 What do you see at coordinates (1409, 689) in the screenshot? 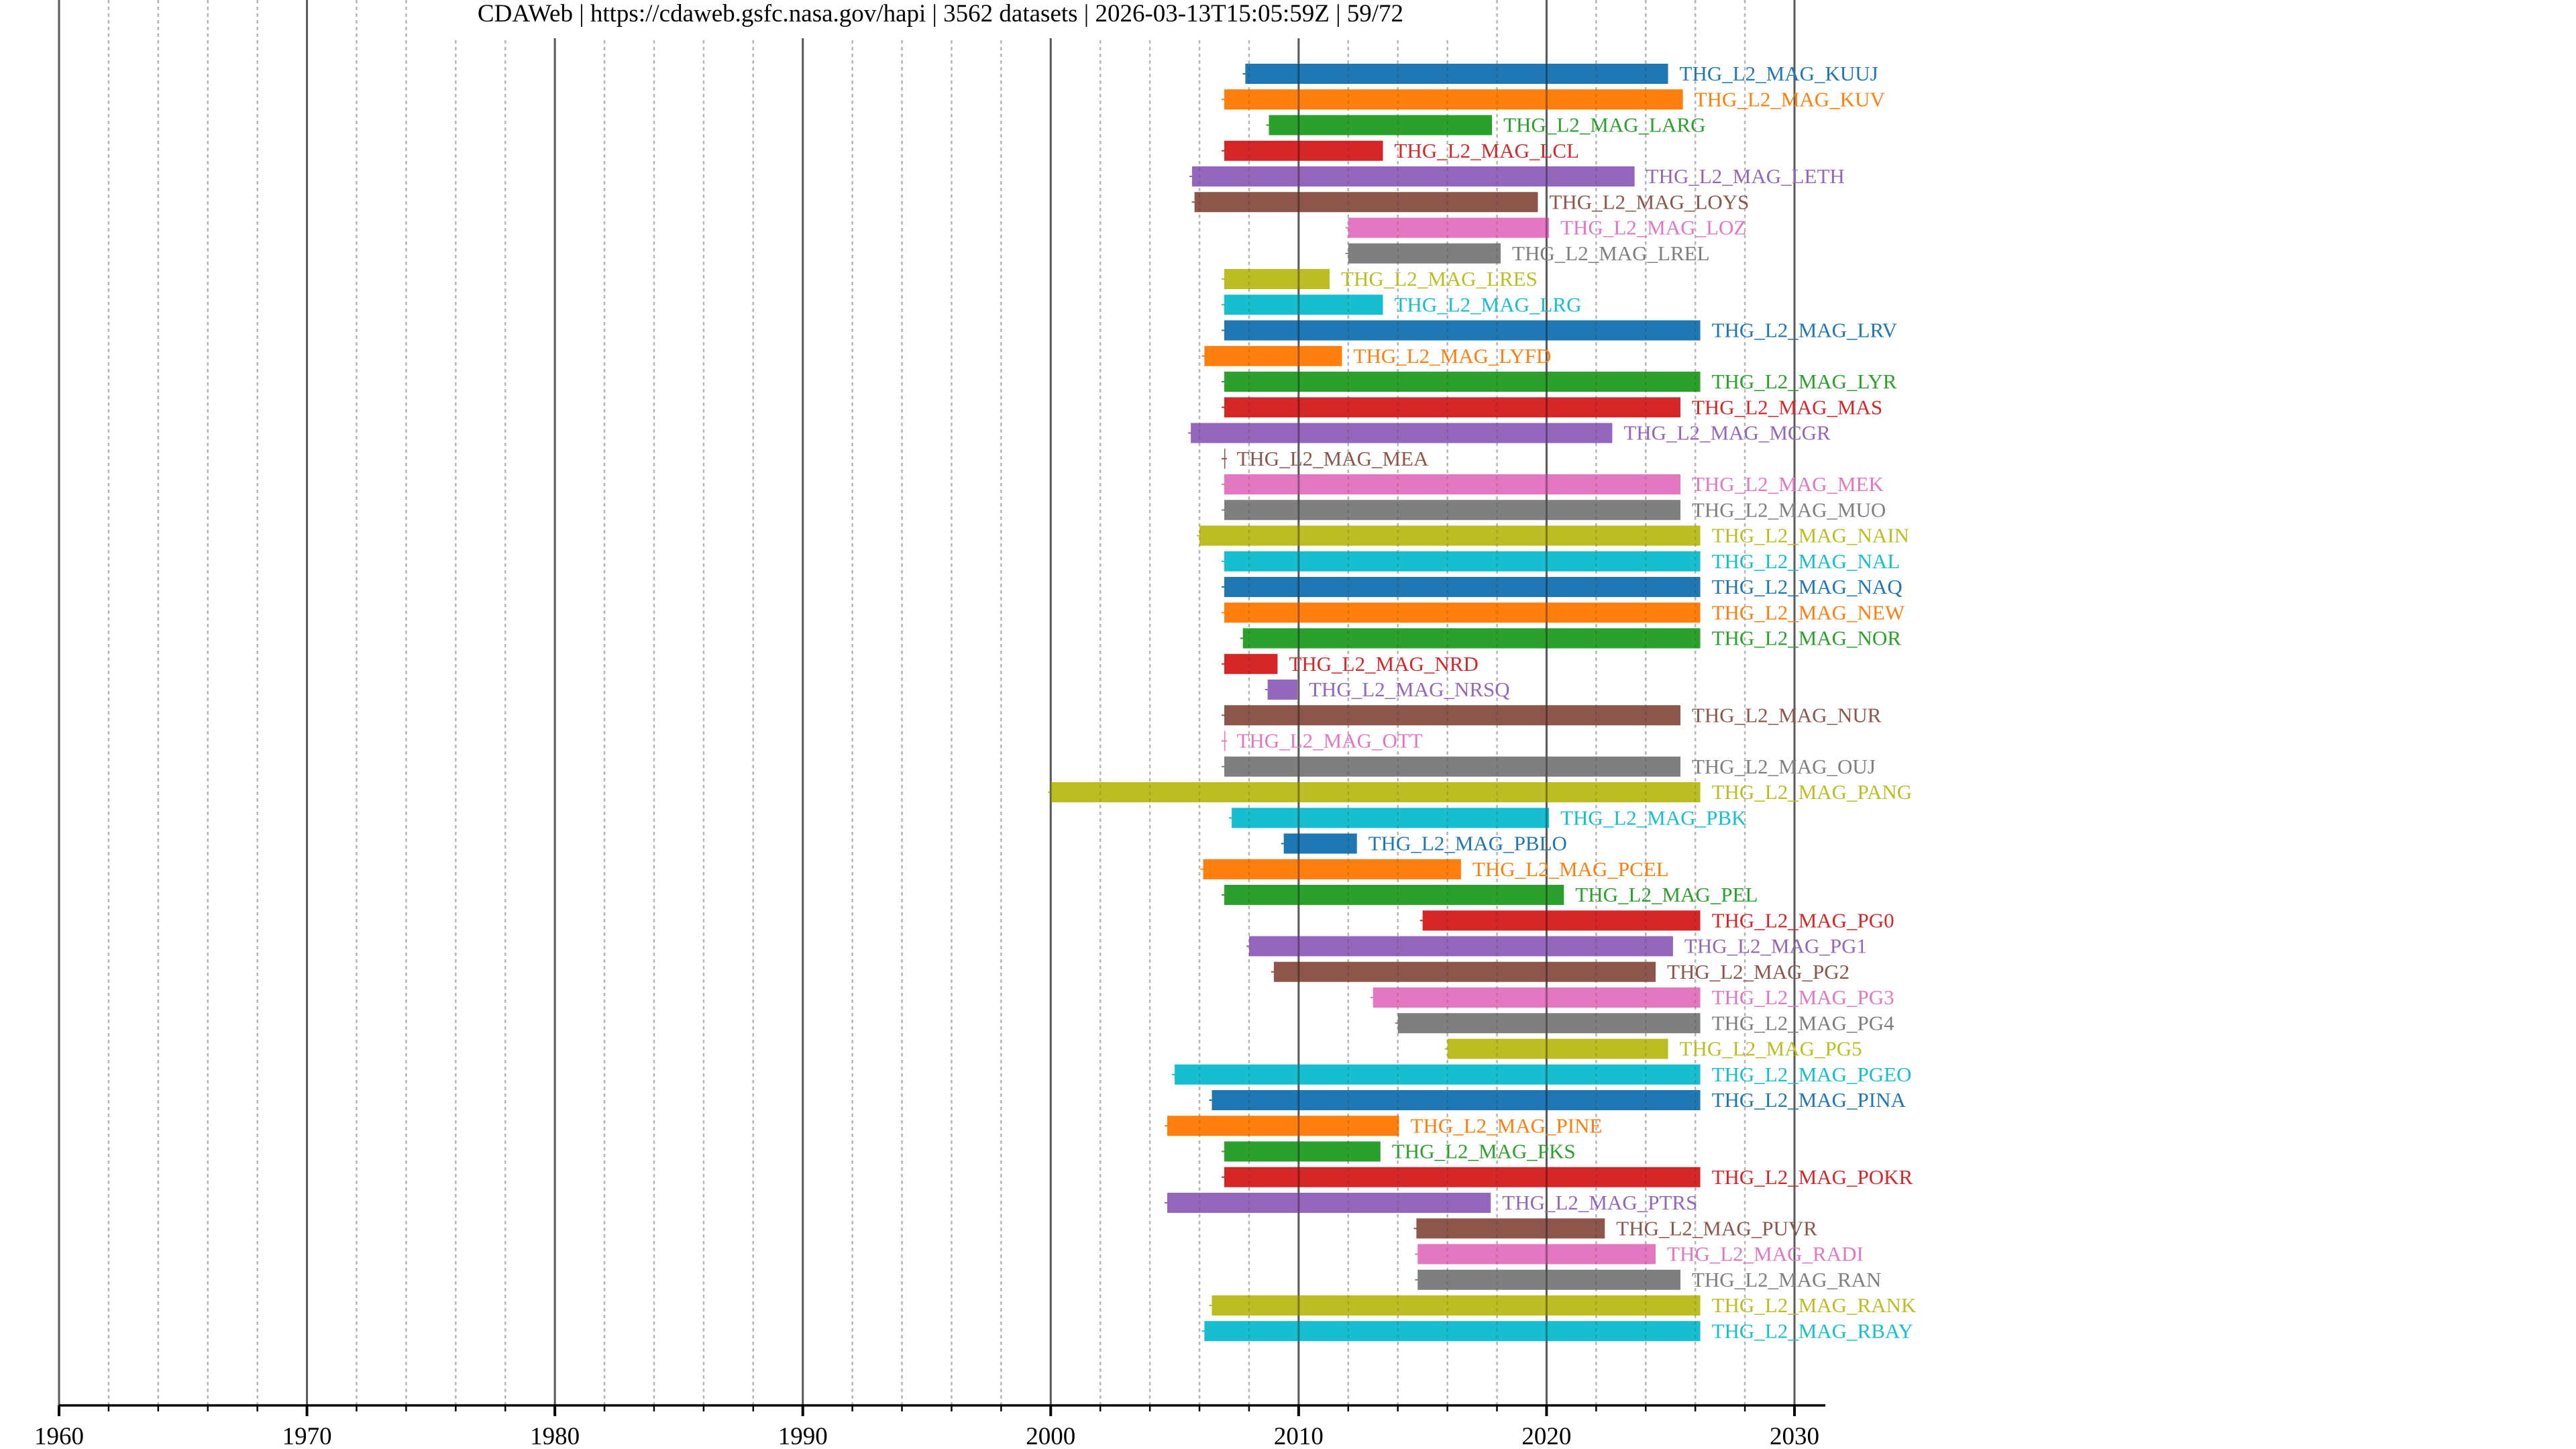
I see `bar-label: THG_L2_MAG_NRSQ` at bounding box center [1409, 689].